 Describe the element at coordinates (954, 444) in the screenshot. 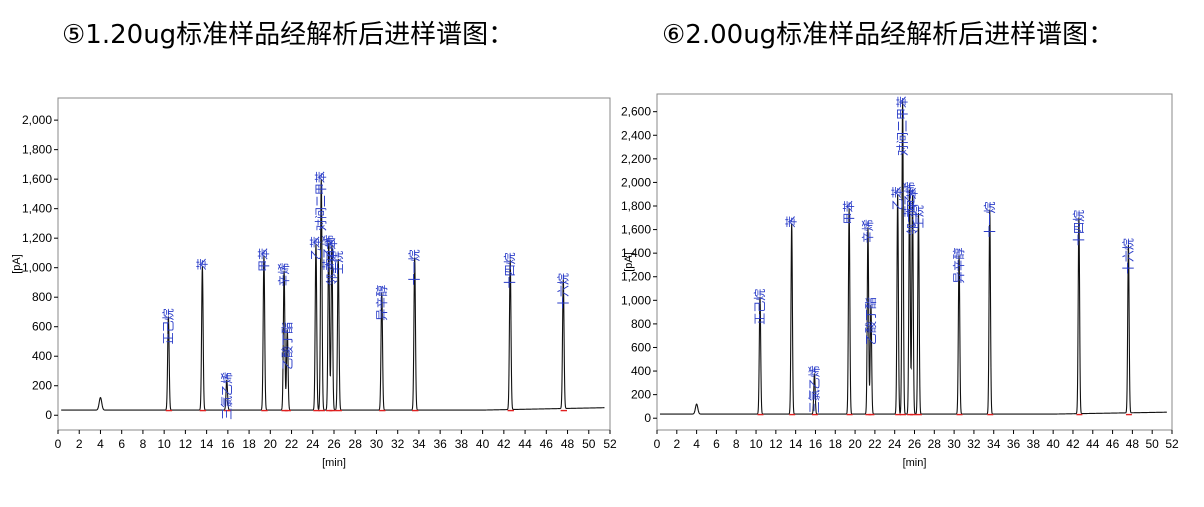

I see `x-tick-label: 30` at that location.